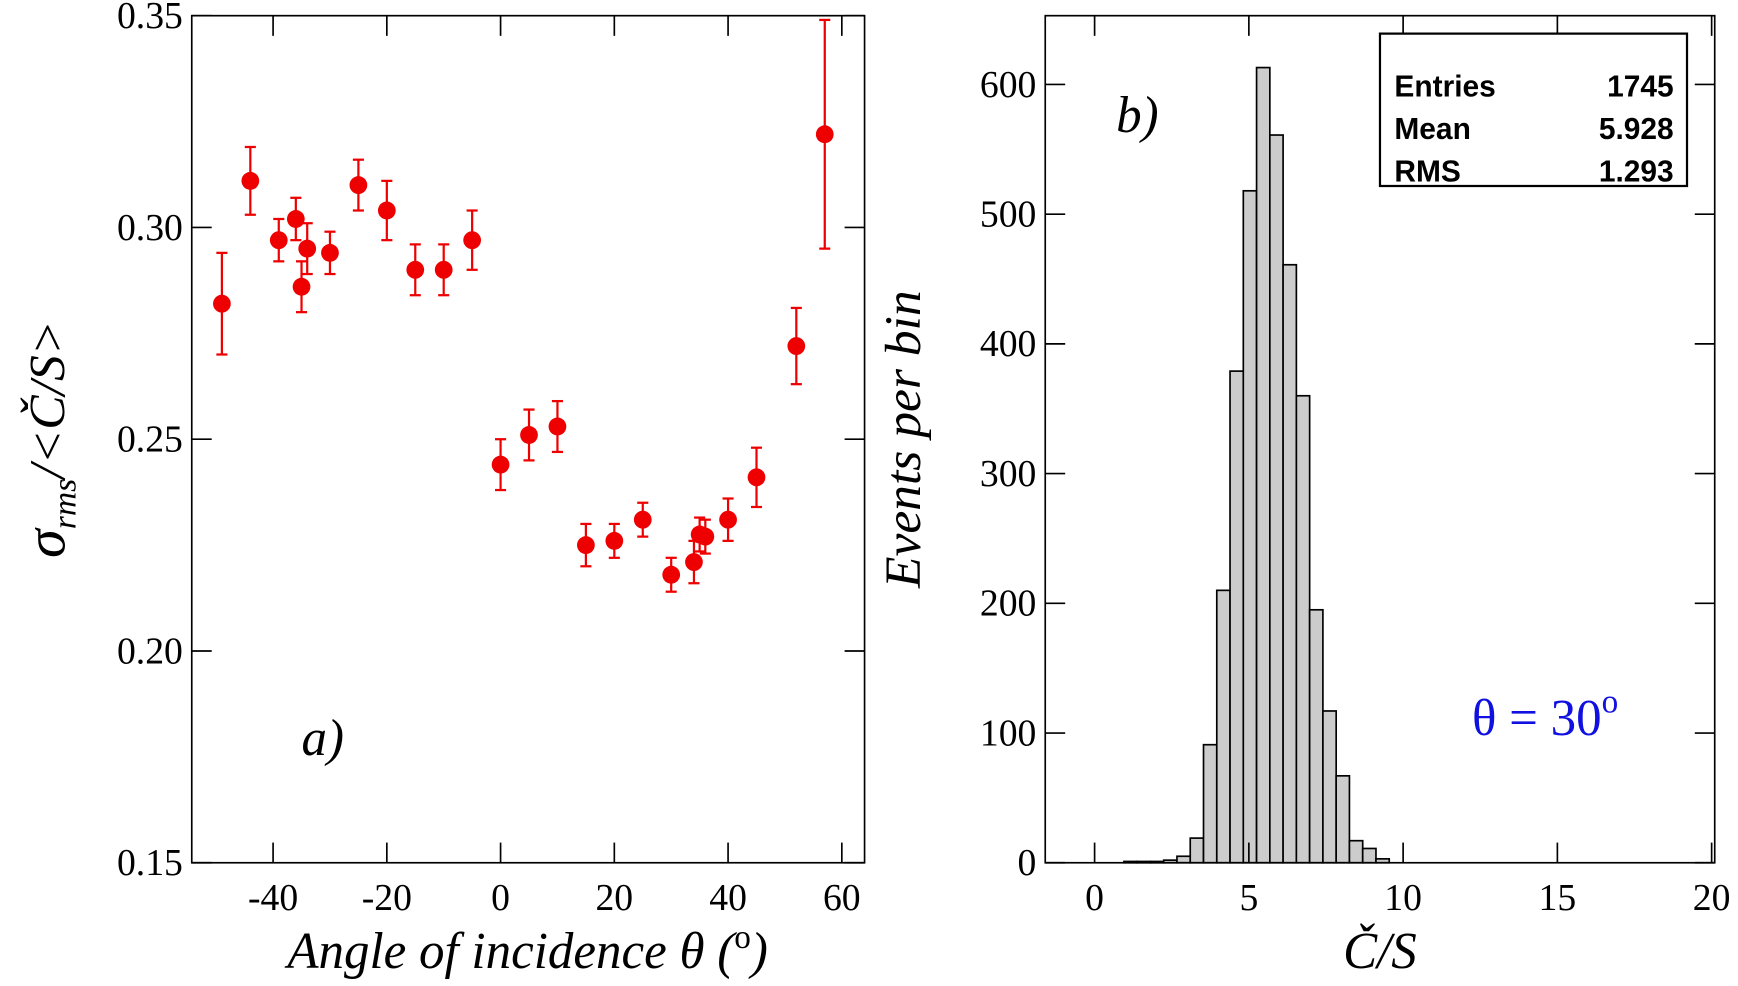  What do you see at coordinates (1008, 214) in the screenshot?
I see `y-tick-label: 500` at bounding box center [1008, 214].